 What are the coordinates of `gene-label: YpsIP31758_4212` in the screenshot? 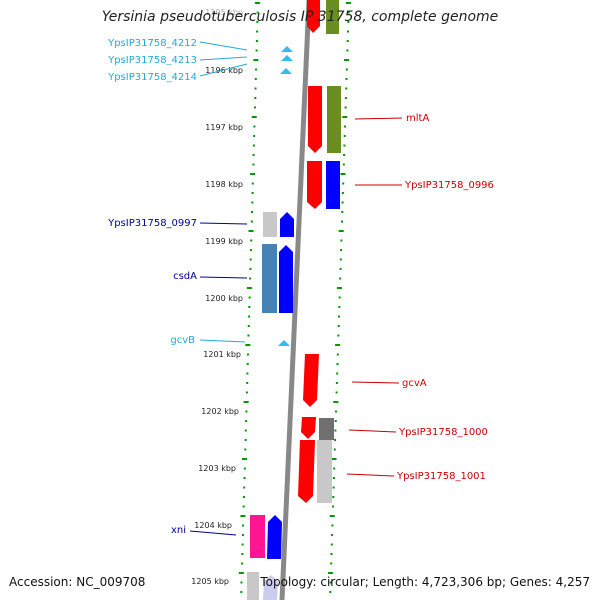 It's located at (152, 43).